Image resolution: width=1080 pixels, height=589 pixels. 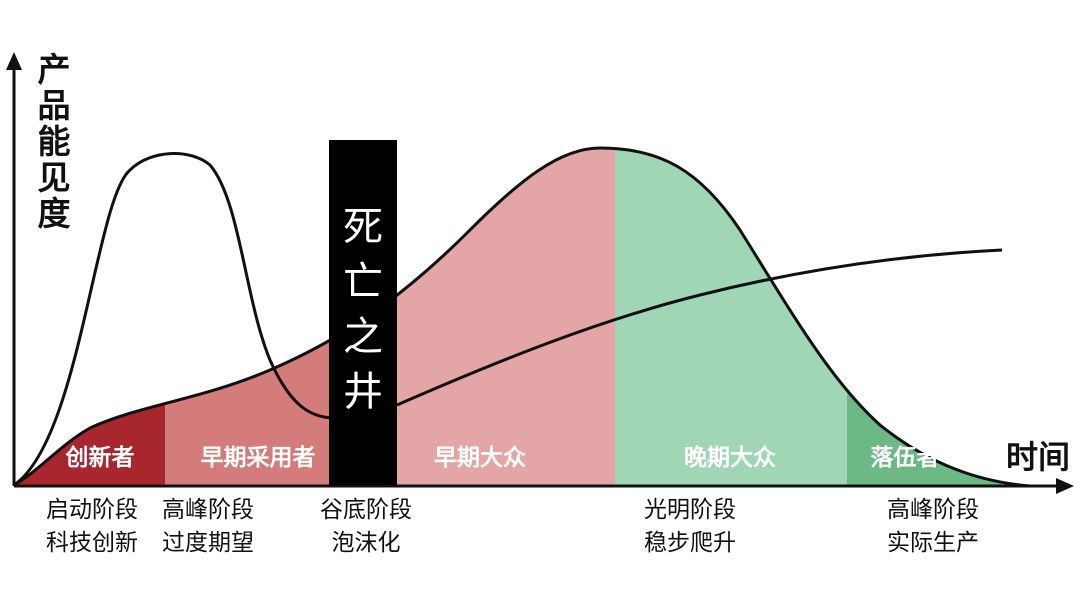 What do you see at coordinates (730, 458) in the screenshot?
I see `segment-label-late-majority: 晚期大众` at bounding box center [730, 458].